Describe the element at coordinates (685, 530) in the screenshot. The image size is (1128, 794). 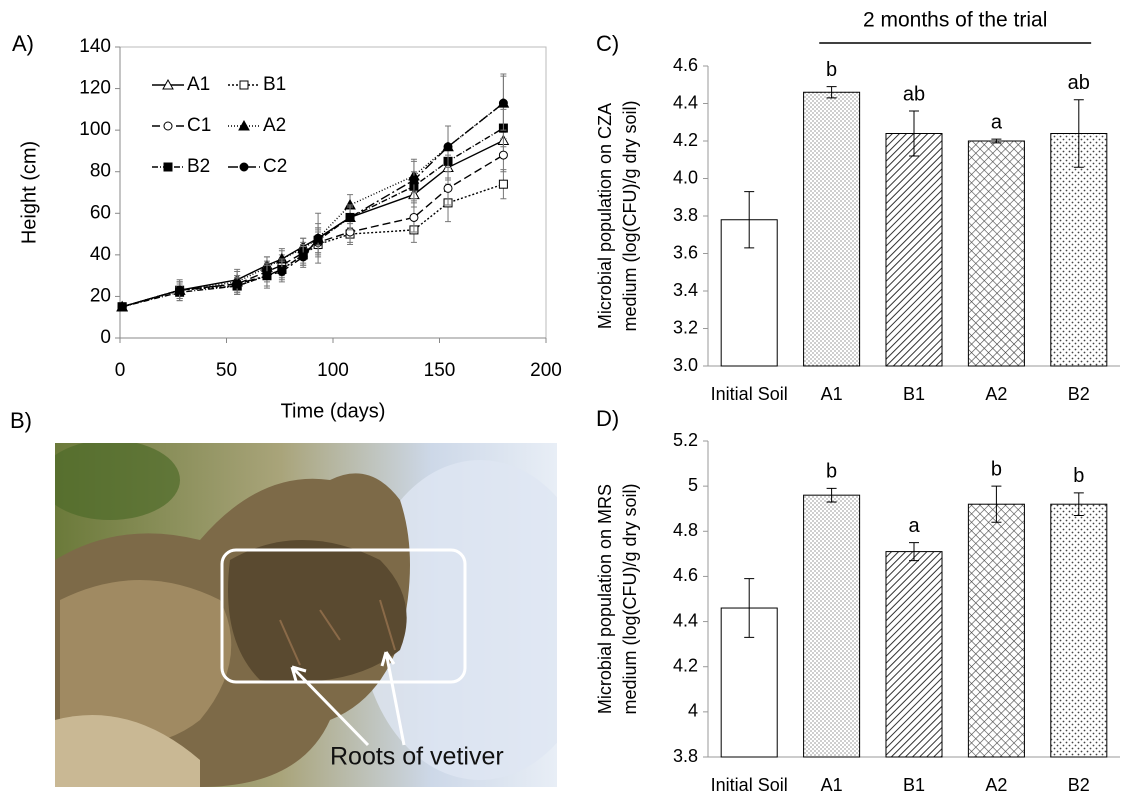
I see `y-tick-label: 4.8` at that location.